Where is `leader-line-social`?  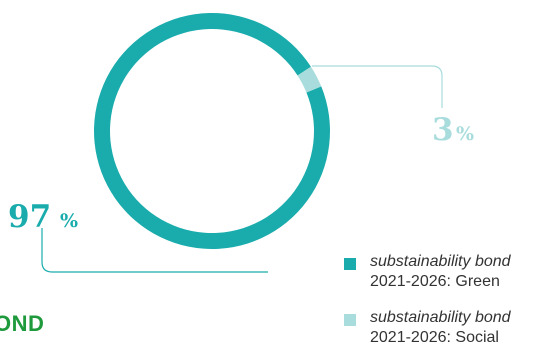
leader-line-social is located at coordinates (377, 86).